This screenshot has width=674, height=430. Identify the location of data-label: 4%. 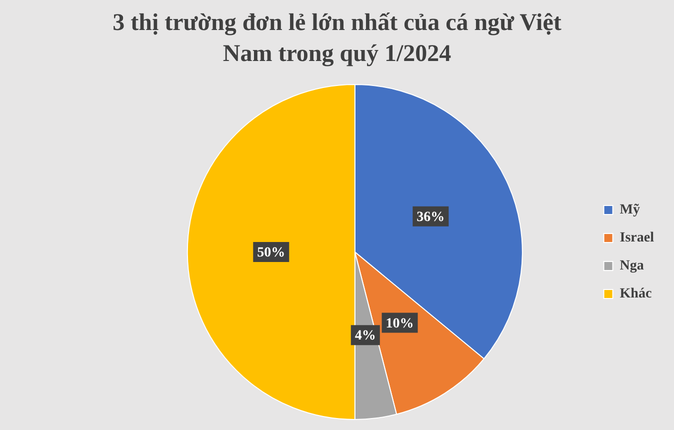
(365, 336).